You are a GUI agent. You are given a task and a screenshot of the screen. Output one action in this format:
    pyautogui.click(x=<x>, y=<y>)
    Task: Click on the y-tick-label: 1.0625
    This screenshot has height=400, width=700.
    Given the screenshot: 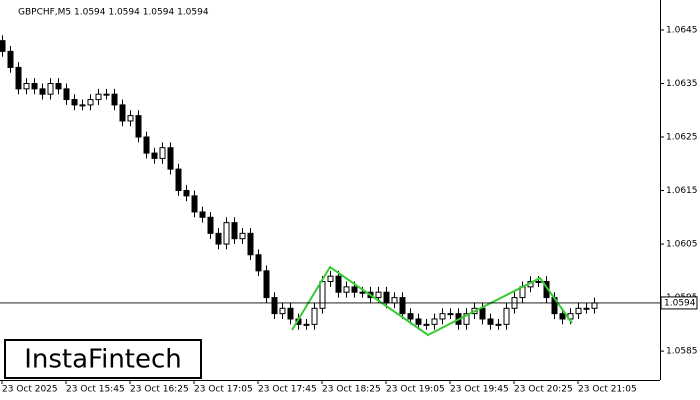 What is the action you would take?
    pyautogui.click(x=682, y=138)
    